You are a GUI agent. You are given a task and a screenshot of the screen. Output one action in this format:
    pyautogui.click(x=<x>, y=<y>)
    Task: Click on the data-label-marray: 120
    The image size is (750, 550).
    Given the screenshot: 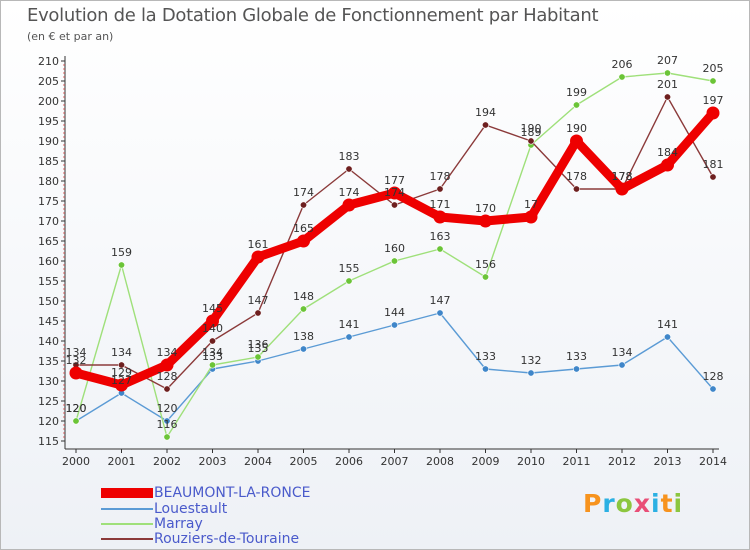 What is the action you would take?
    pyautogui.click(x=76, y=408)
    